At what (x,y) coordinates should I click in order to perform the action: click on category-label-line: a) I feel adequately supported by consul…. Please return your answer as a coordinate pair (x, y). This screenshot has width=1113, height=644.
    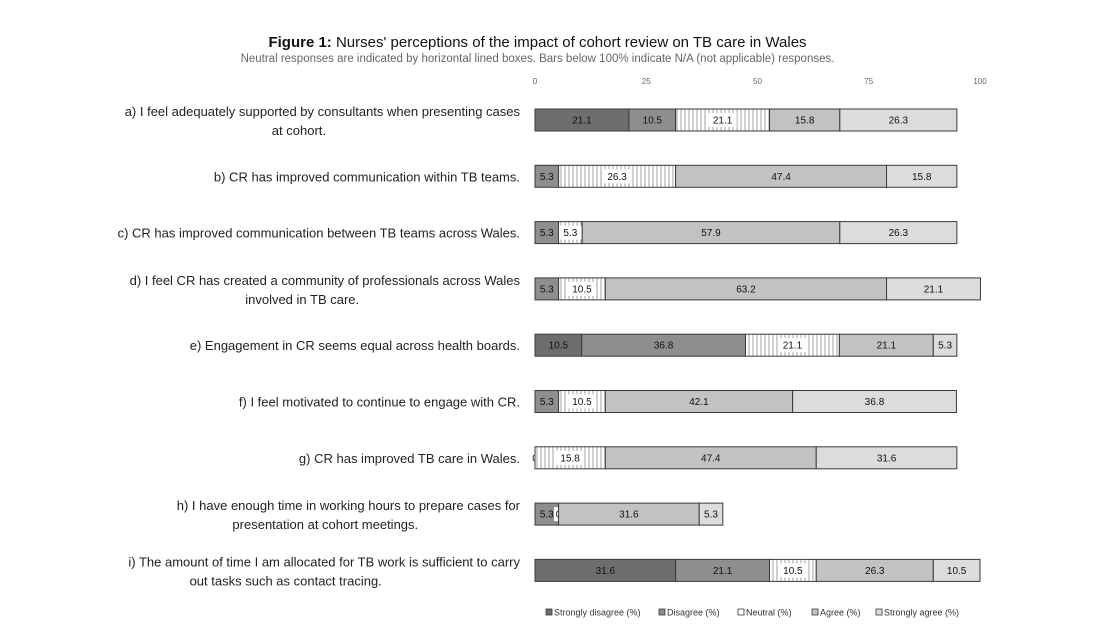
    Looking at the image, I should click on (323, 111).